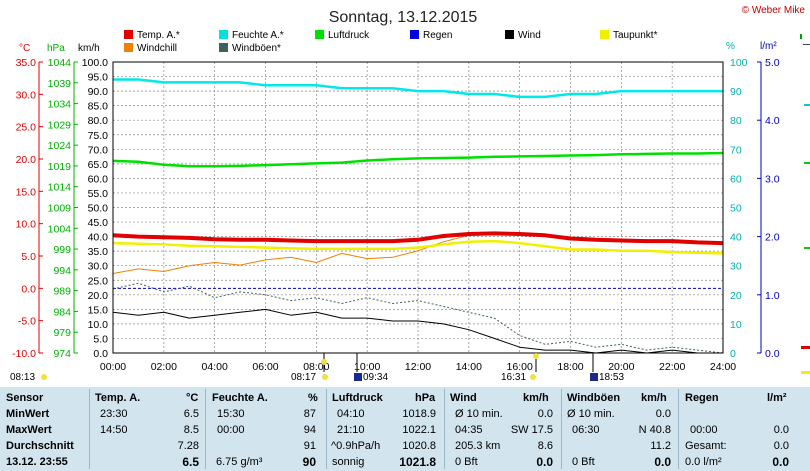 The image size is (810, 471). What do you see at coordinates (22, 377) in the screenshot?
I see `sunrise-prev-label: 08:13` at bounding box center [22, 377].